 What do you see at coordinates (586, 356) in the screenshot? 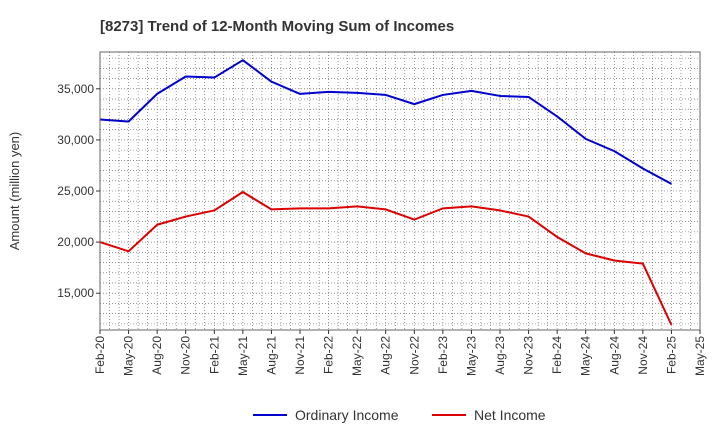
I see `x-tick-label: May-24` at bounding box center [586, 356].